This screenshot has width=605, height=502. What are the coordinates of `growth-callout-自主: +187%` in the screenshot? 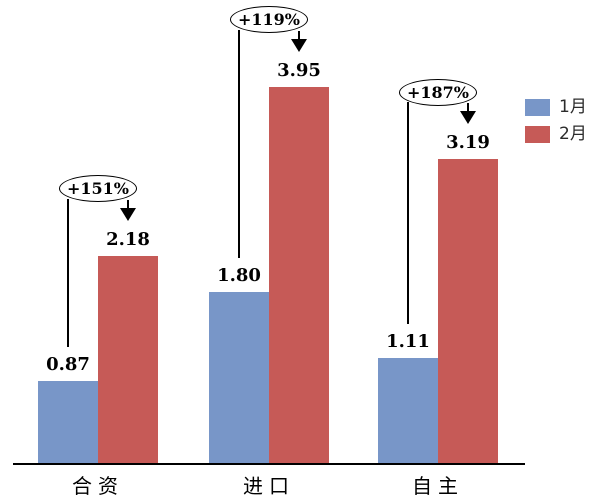 It's located at (438, 92).